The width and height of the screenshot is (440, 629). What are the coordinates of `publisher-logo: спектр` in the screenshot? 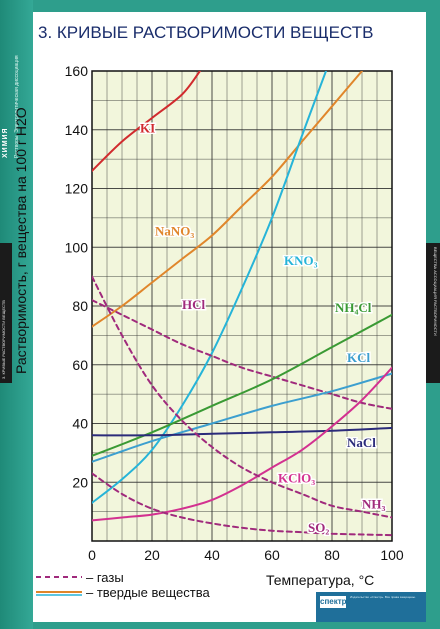 It's located at (333, 602).